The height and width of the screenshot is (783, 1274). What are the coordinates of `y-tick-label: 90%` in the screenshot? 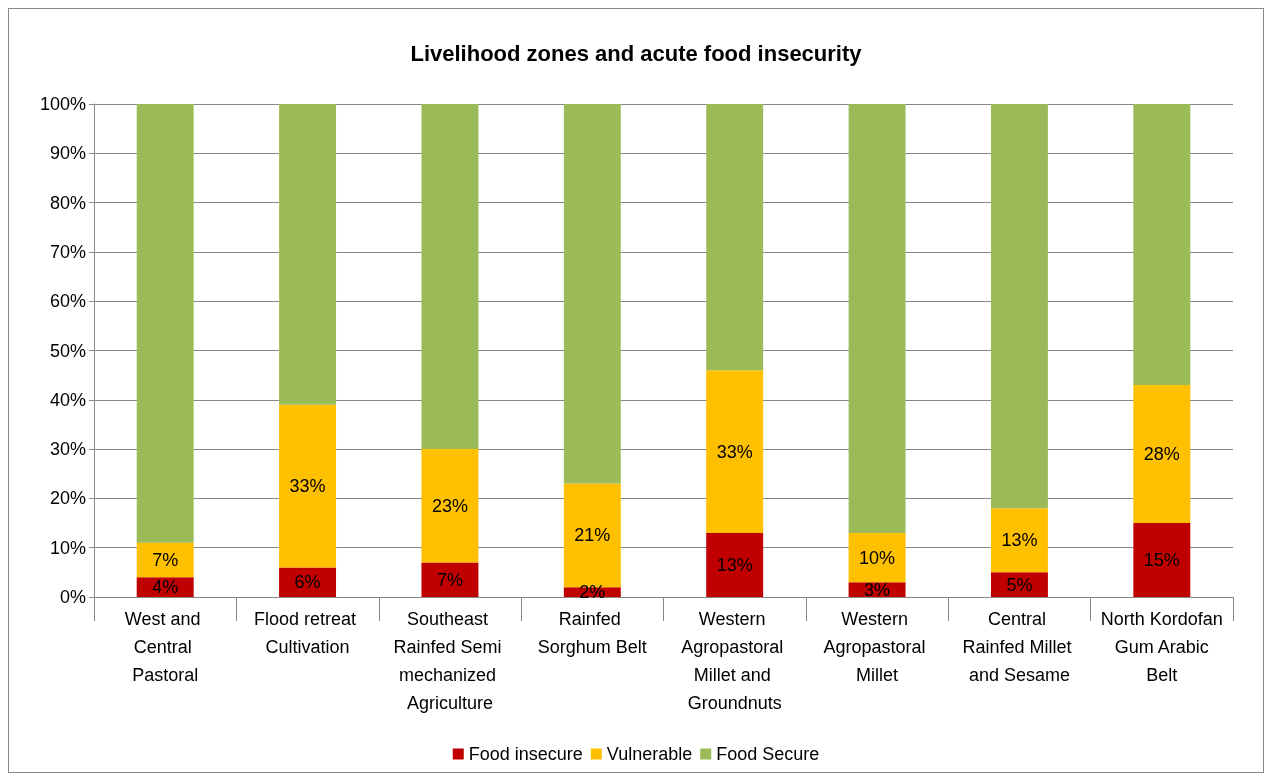 It's located at (67, 153).